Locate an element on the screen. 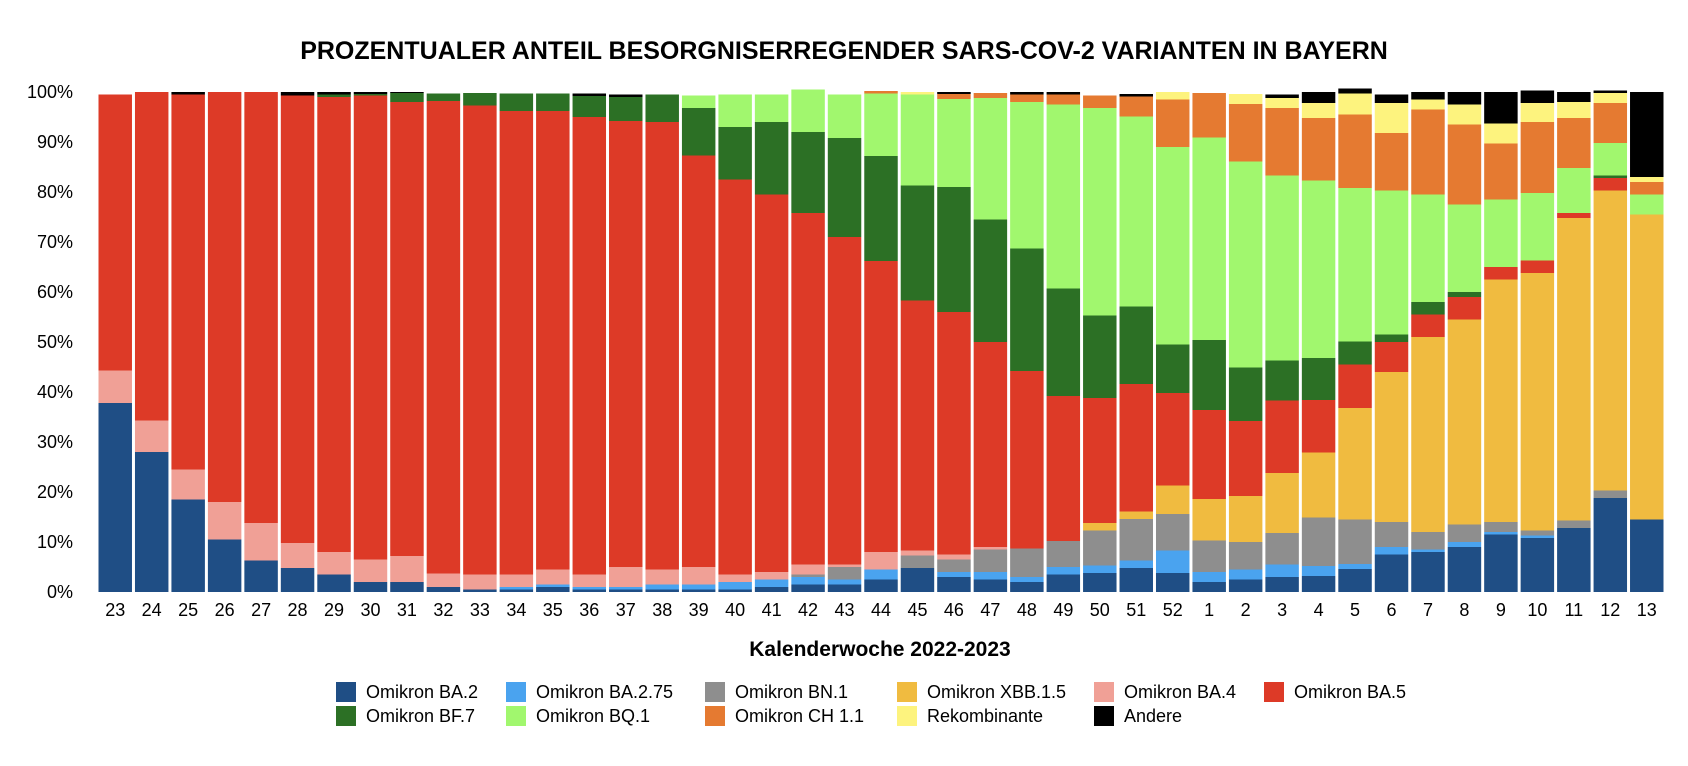 The width and height of the screenshot is (1688, 766). y-axis: 0% 10% 20% 30% 40% 50% 60% 70% 80% 90% 100% is located at coordinates (50, 342).